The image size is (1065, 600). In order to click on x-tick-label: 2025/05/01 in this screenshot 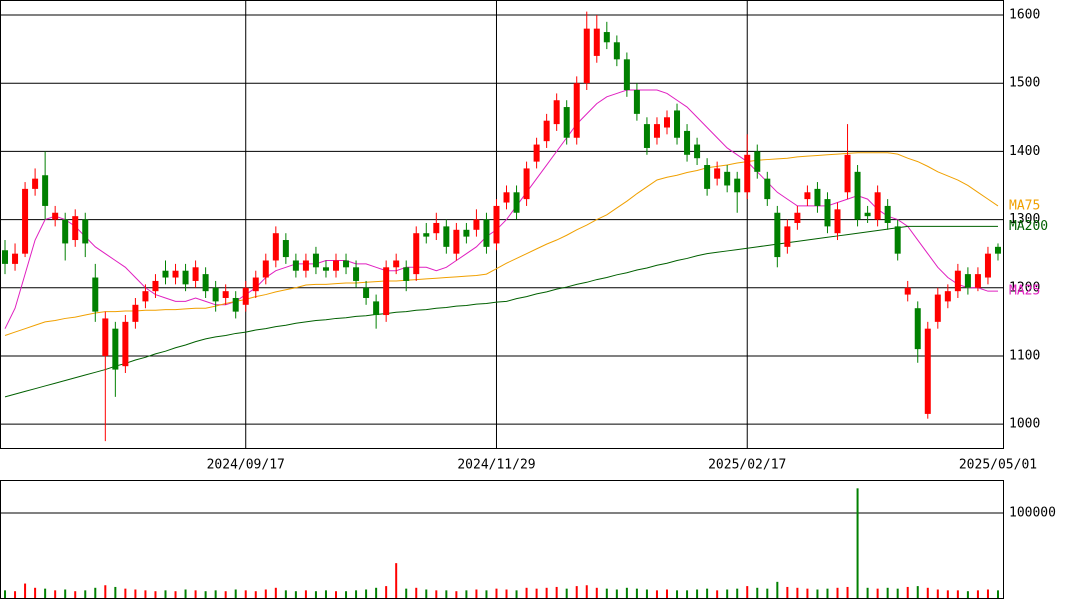, I will do `click(998, 465)`.